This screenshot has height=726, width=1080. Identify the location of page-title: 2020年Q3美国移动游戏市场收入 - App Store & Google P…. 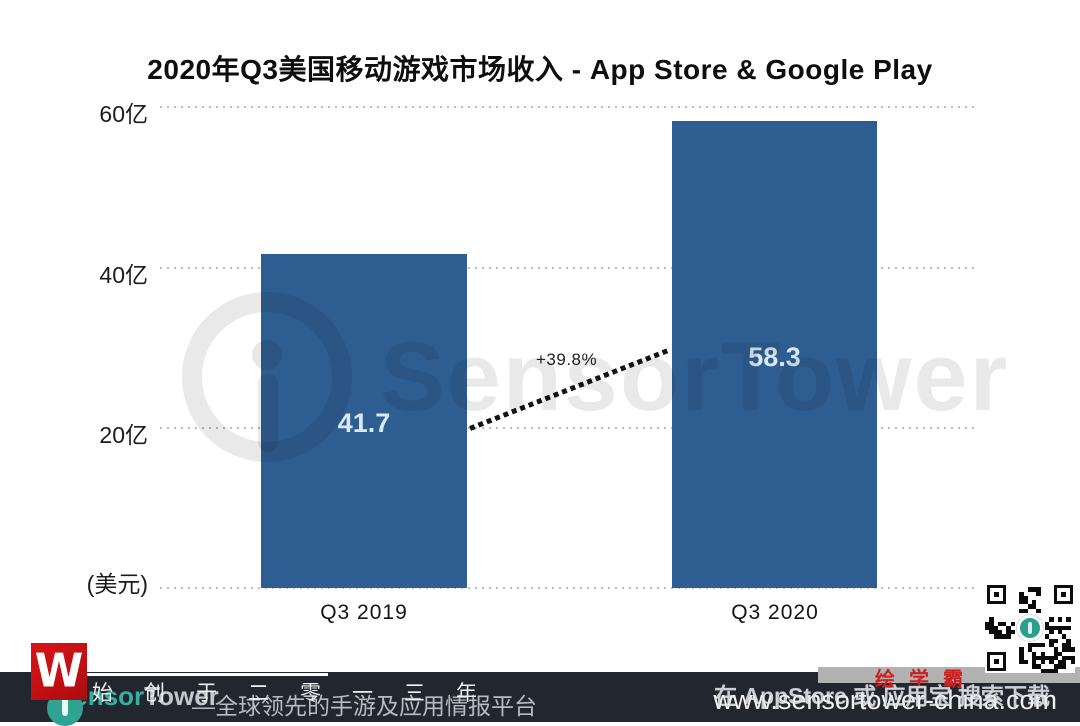
(540, 69).